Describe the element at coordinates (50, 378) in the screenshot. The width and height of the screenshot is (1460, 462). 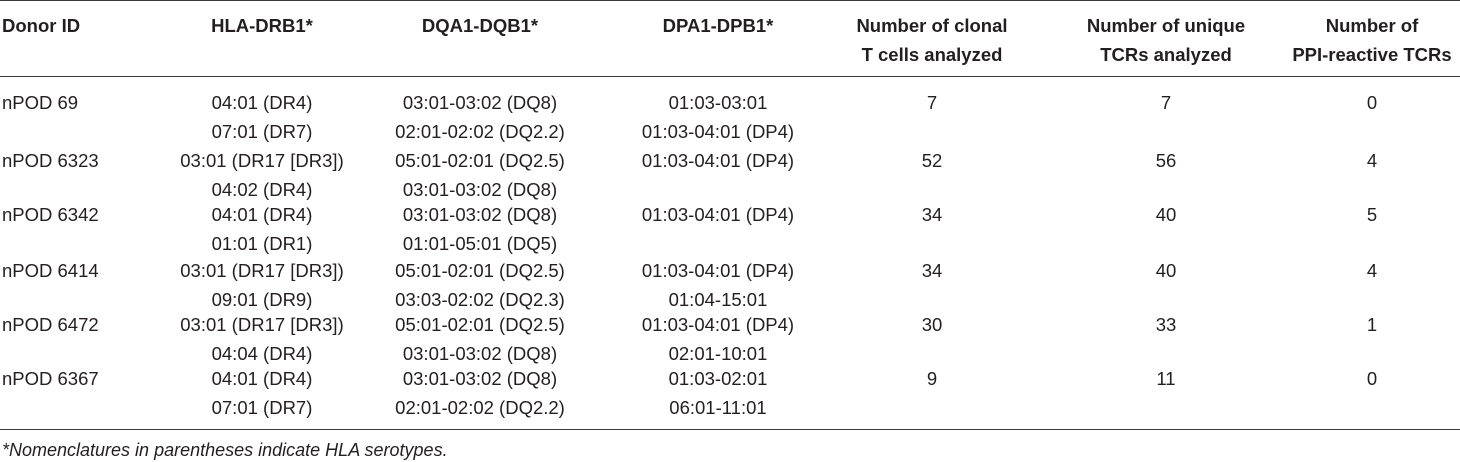
I see `cell-donor-id: nPOD 6367` at that location.